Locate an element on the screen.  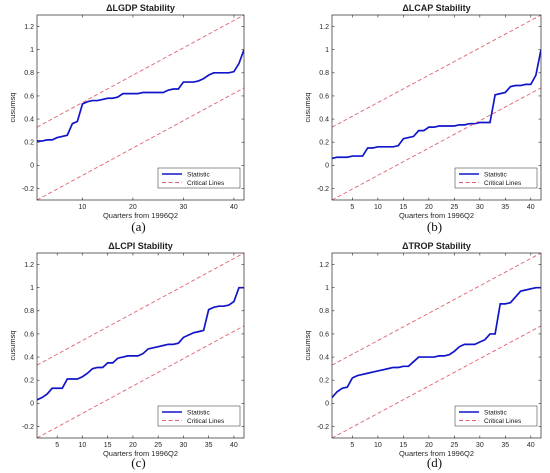
chart-title: ΔLCPI Stability is located at coordinates (140, 246).